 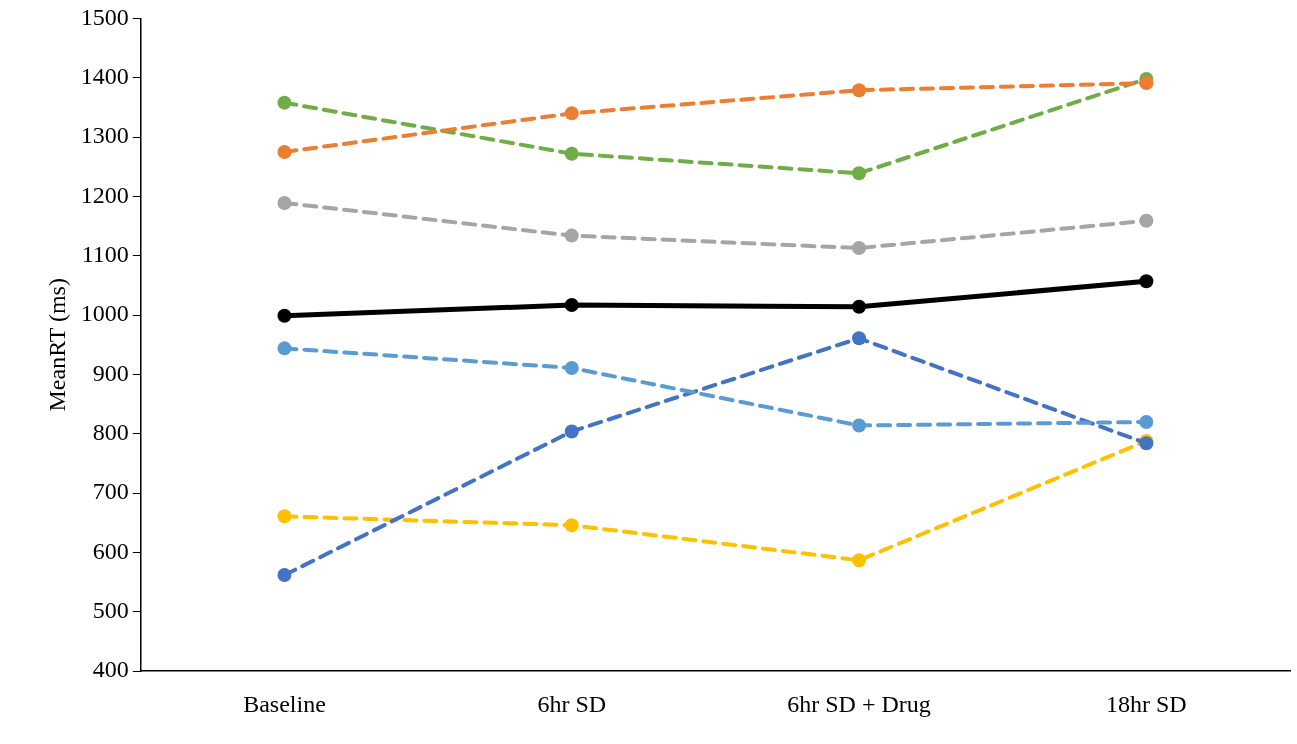 I want to click on y-tick-label: 700, so click(x=110, y=491).